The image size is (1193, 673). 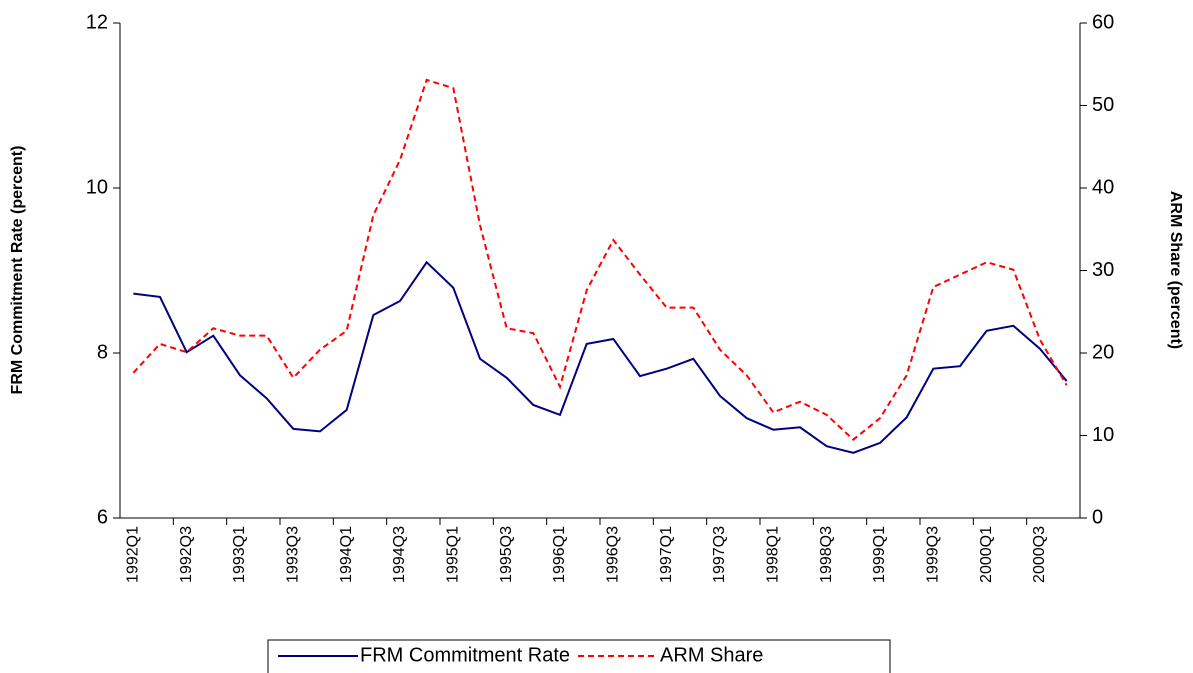 I want to click on y2-tick-label: 20, so click(x=1103, y=352).